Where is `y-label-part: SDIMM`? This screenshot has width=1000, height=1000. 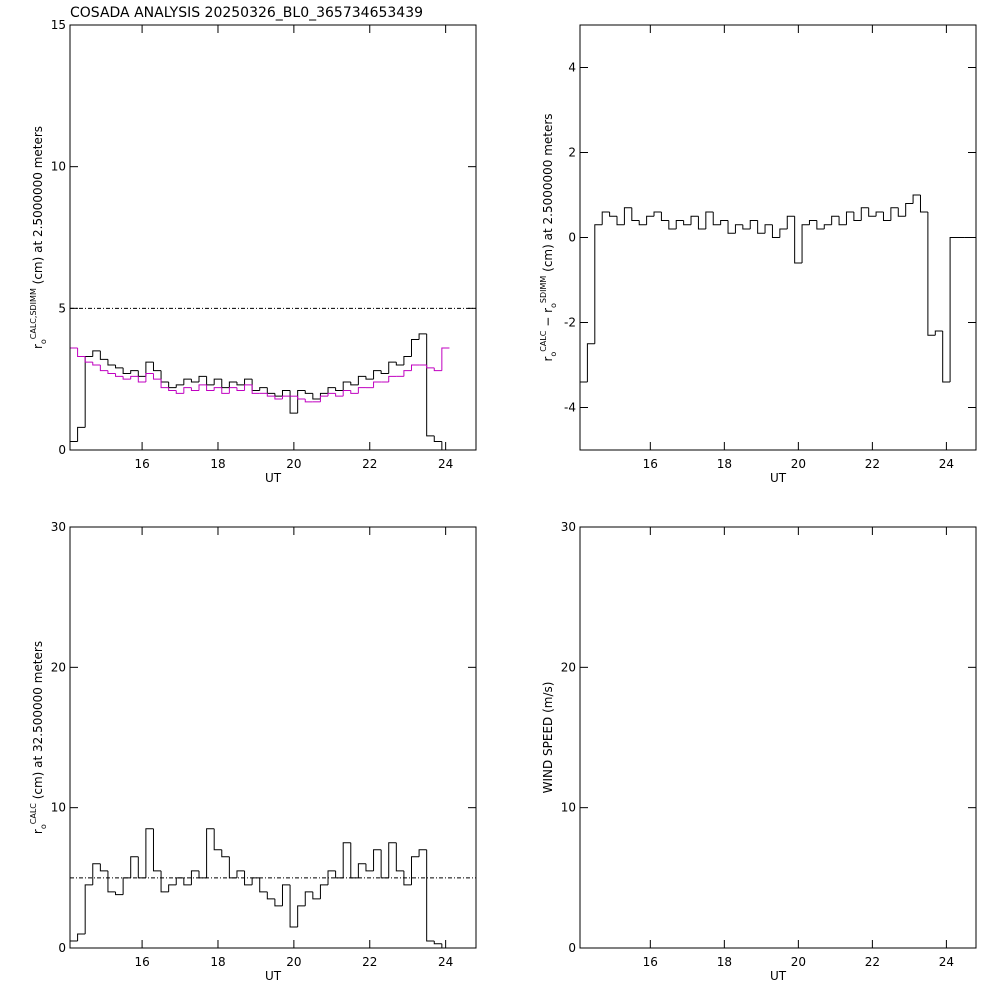 y-label-part: SDIMM is located at coordinates (543, 290).